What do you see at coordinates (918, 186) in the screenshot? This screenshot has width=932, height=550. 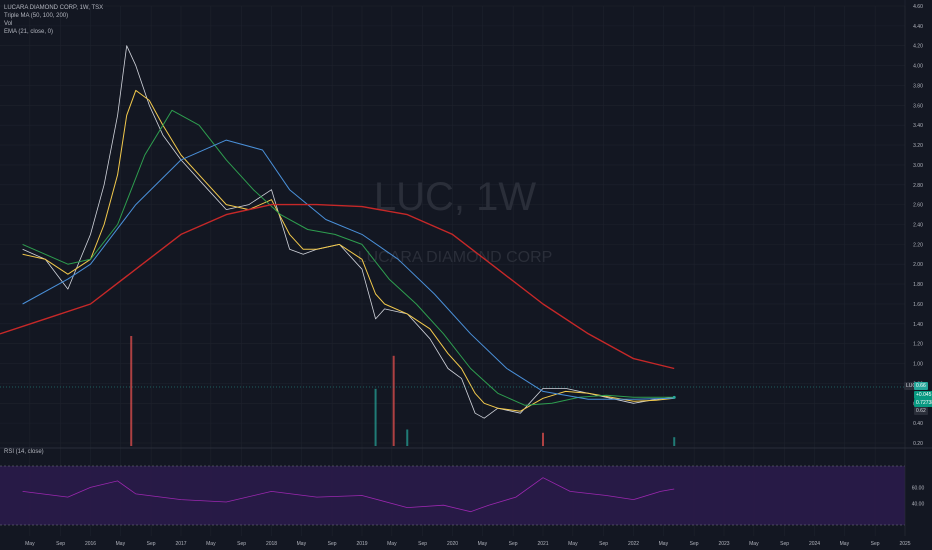 I see `price-tick-label: 2.80` at bounding box center [918, 186].